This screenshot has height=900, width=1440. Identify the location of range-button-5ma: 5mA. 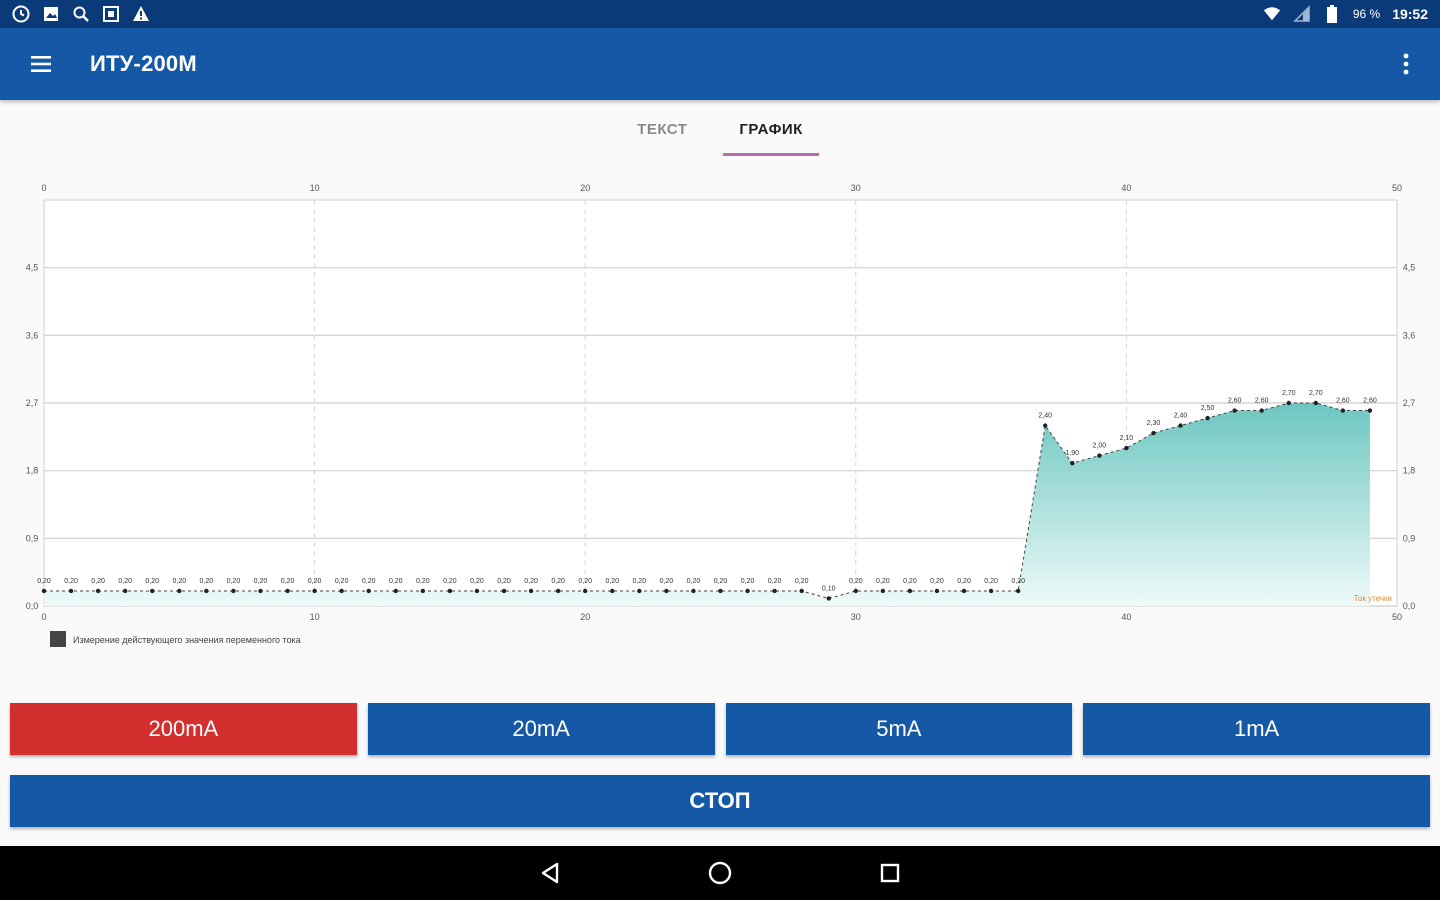
(899, 729).